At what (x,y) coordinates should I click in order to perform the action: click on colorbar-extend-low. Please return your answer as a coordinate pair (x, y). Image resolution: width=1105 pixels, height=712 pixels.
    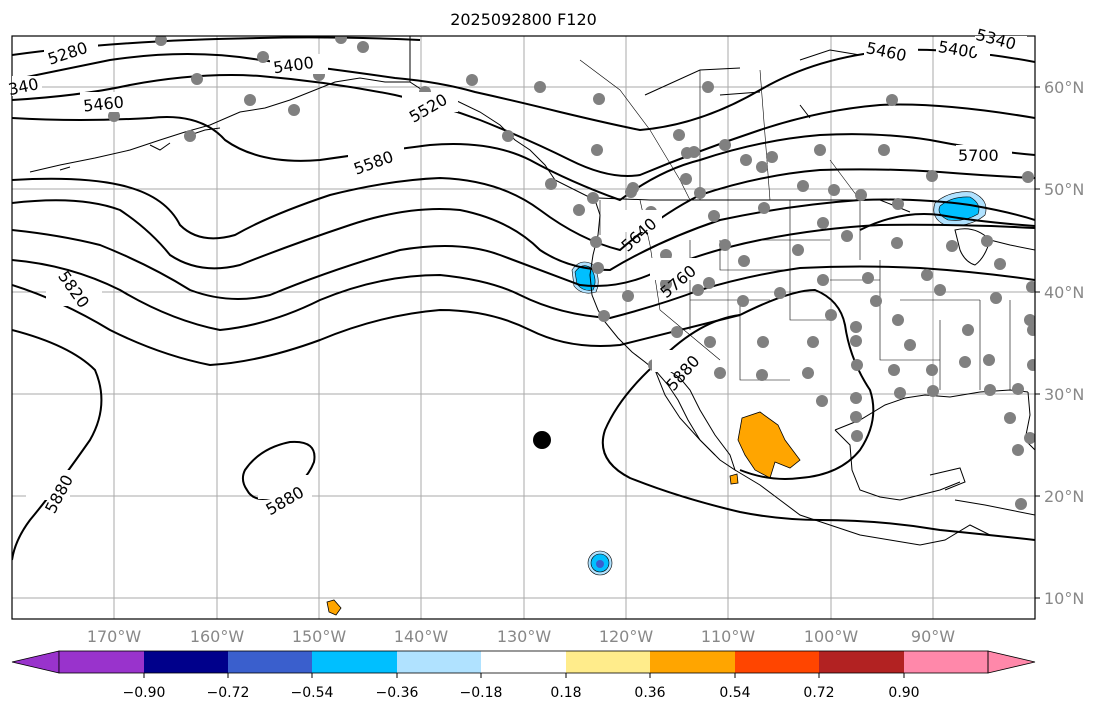
    Looking at the image, I should click on (35, 662).